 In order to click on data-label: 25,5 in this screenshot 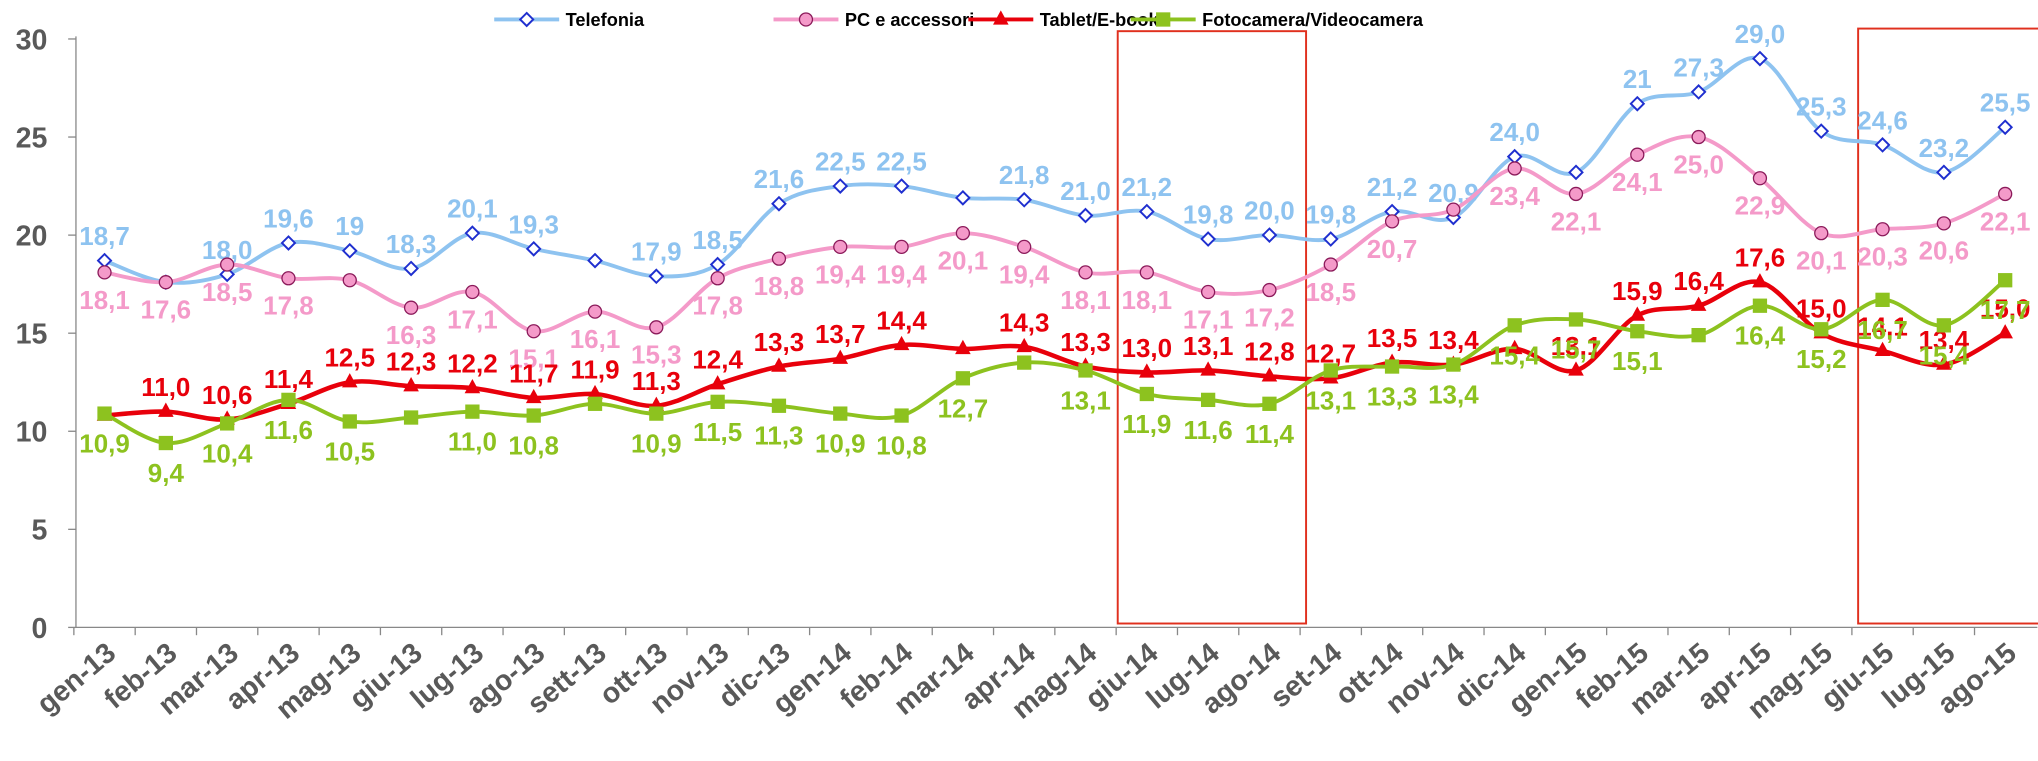, I will do `click(2005, 103)`.